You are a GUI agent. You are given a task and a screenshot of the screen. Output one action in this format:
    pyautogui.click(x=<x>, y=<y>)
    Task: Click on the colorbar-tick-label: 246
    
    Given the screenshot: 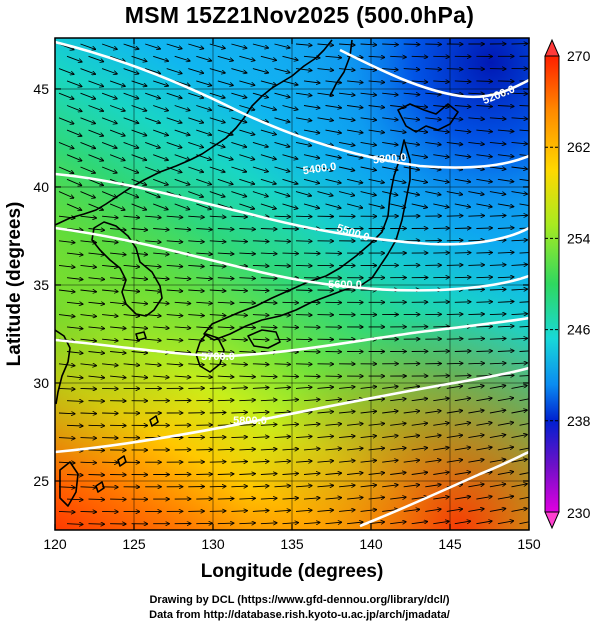 What is the action you would take?
    pyautogui.click(x=579, y=330)
    